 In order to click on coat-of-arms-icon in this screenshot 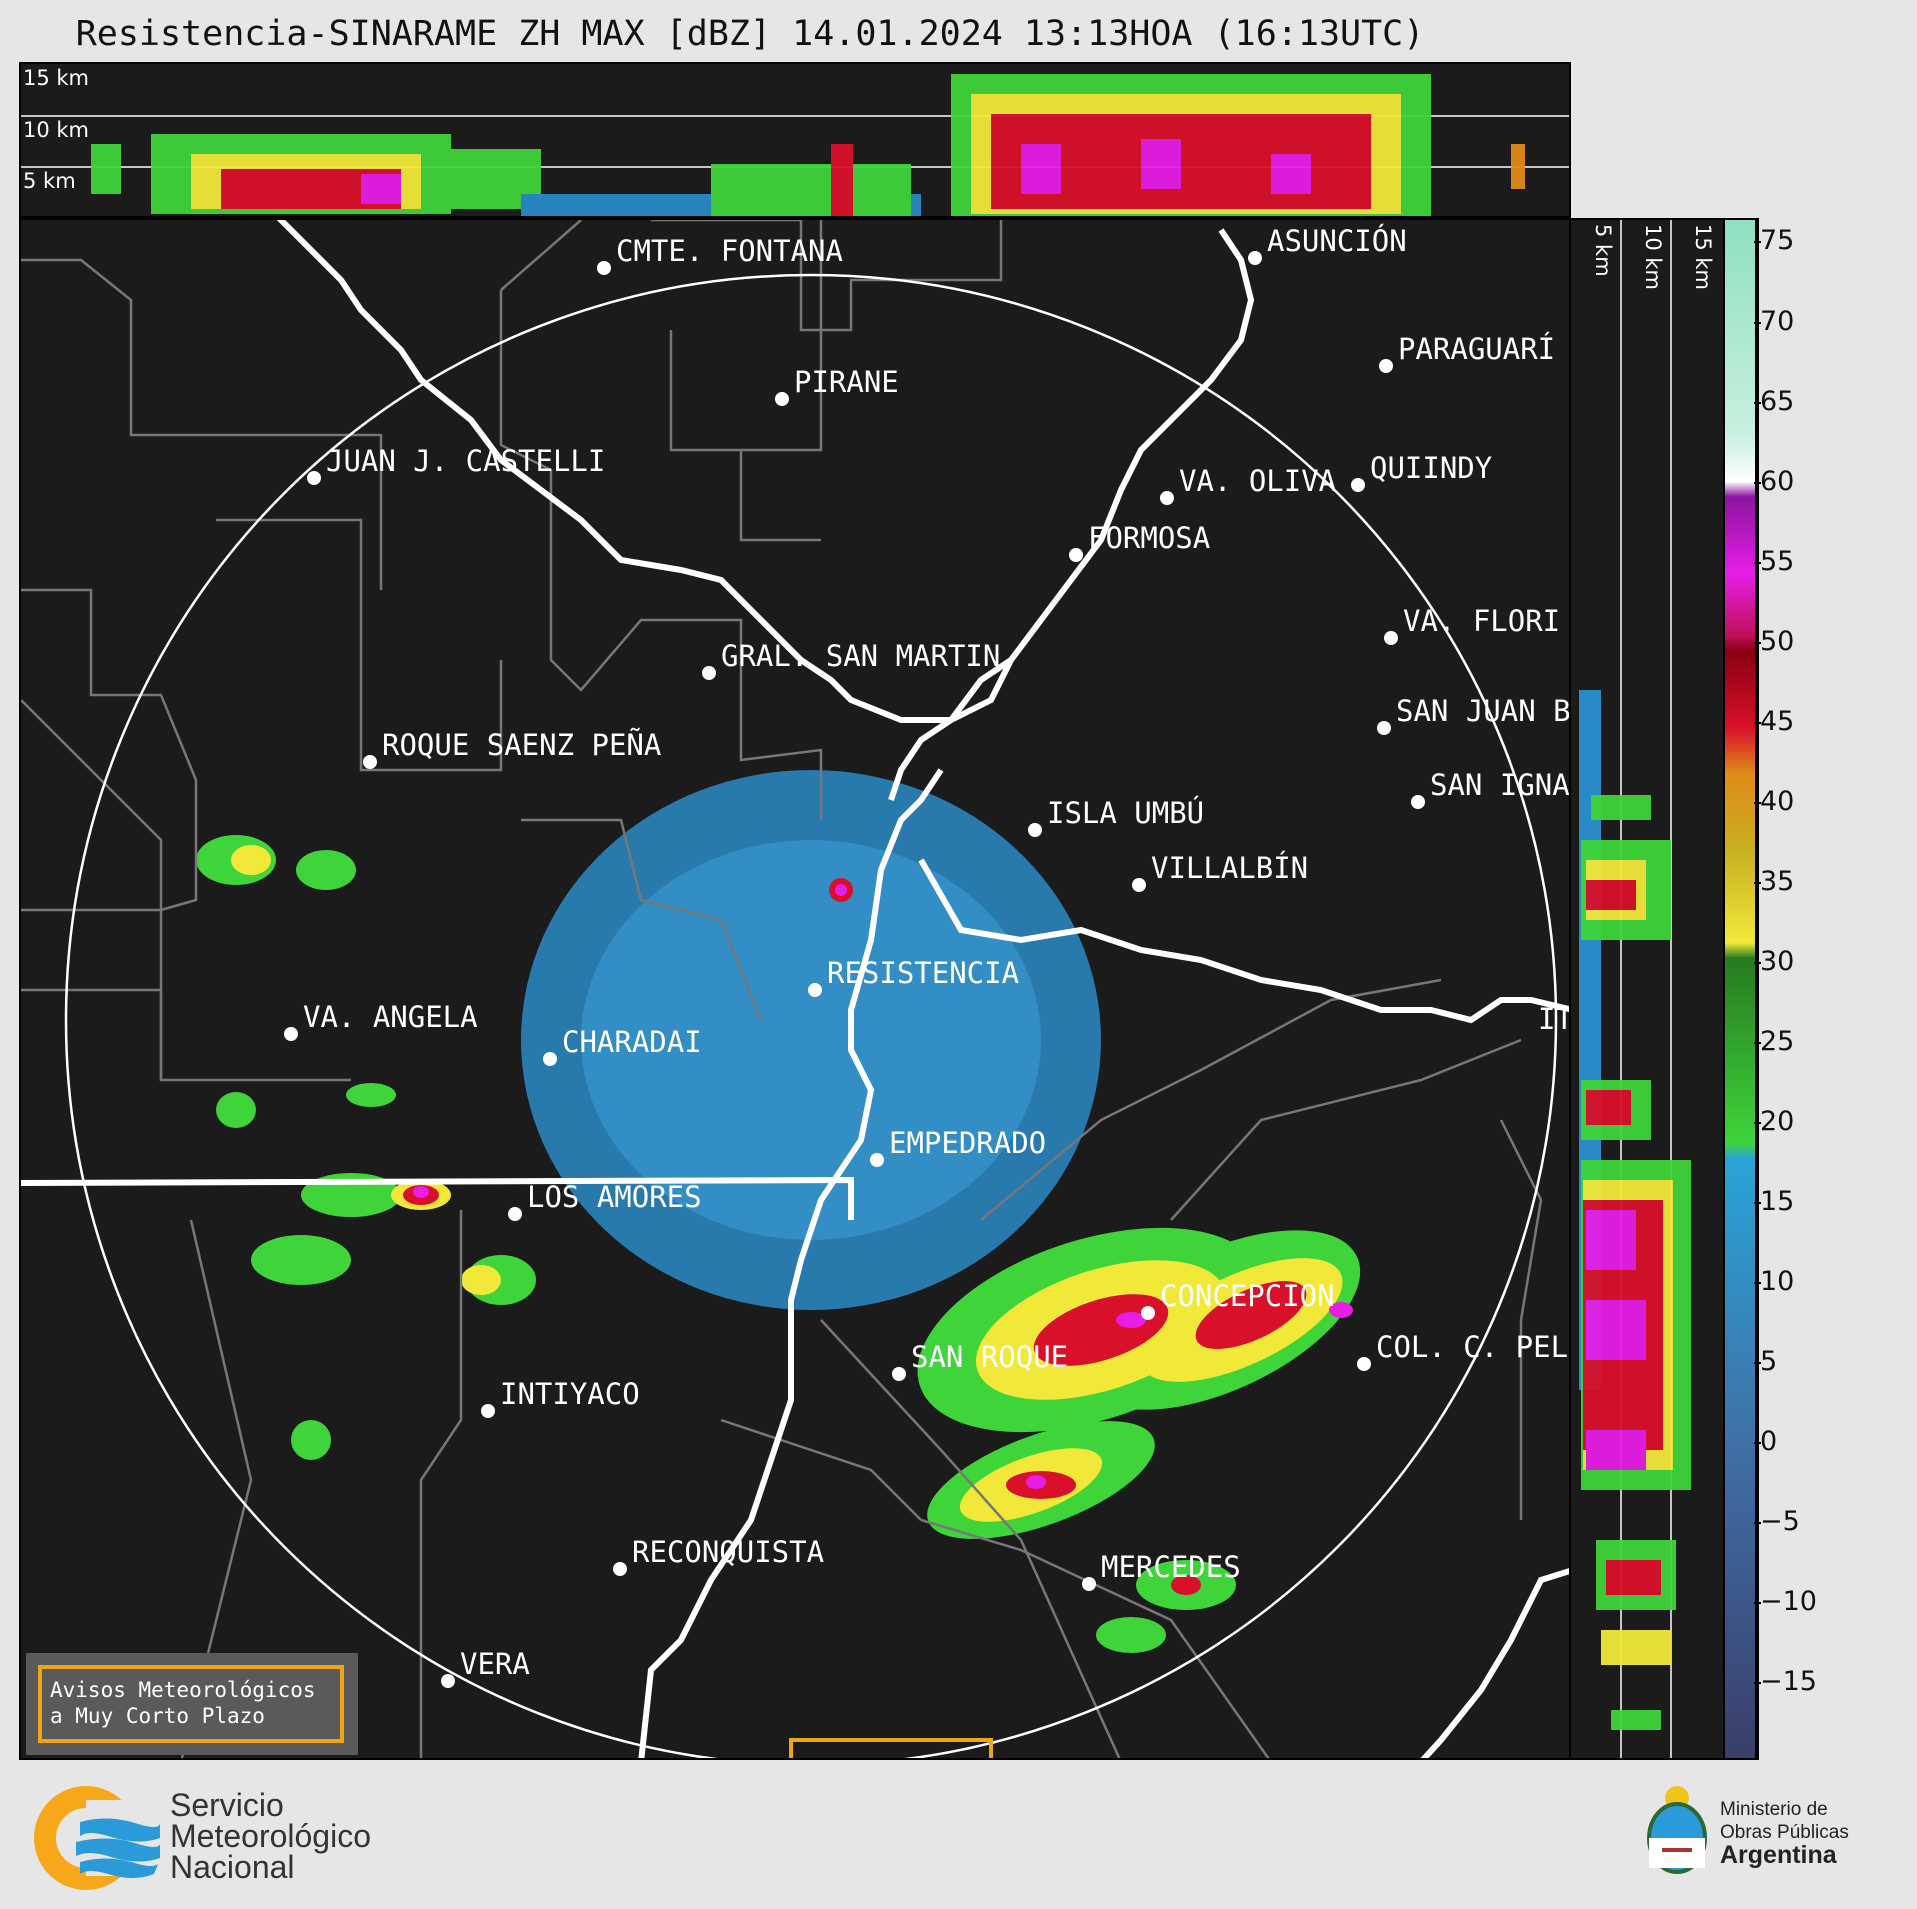, I will do `click(1677, 1830)`.